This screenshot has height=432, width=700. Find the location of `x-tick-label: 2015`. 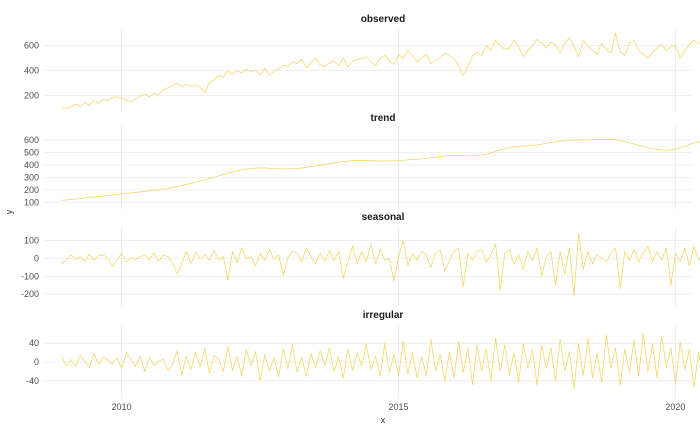

x-tick-label: 2015 is located at coordinates (398, 407).